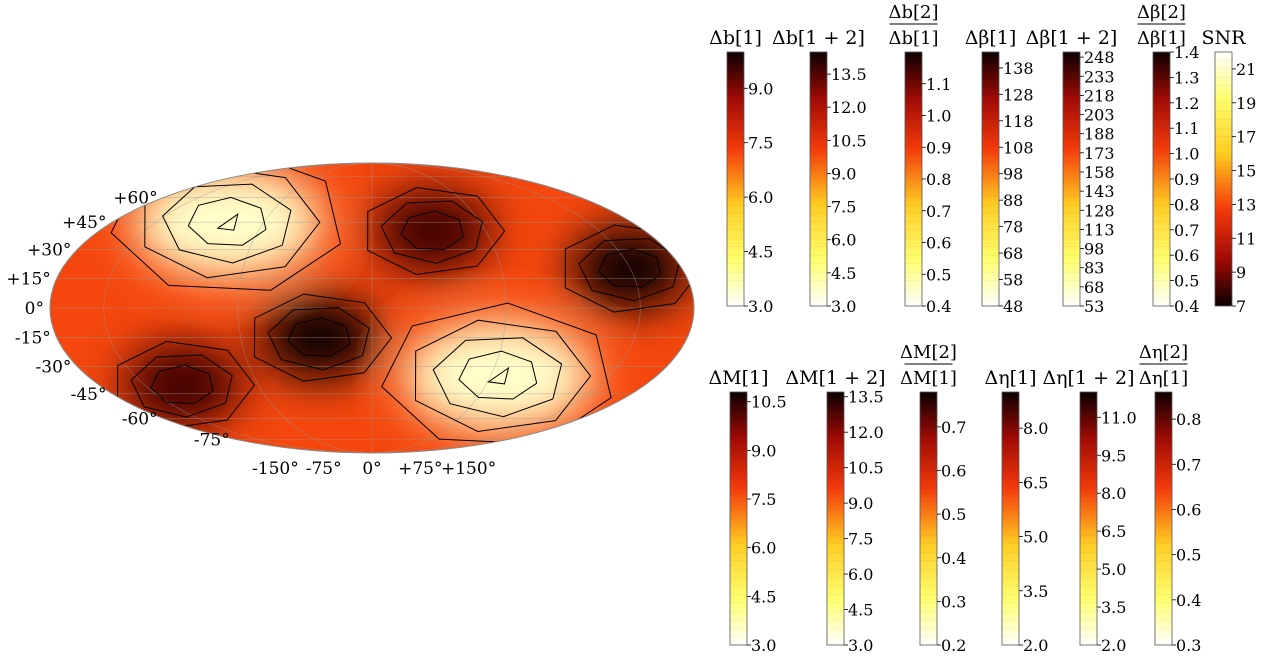  I want to click on colorbar-tick-label: 118, so click(1018, 121).